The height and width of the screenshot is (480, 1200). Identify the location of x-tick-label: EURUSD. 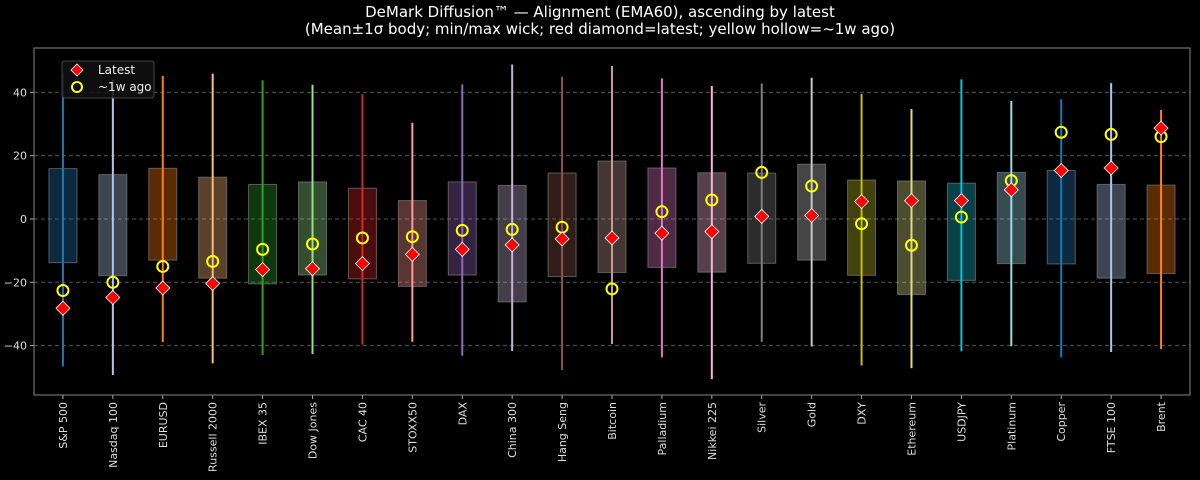
(163, 425).